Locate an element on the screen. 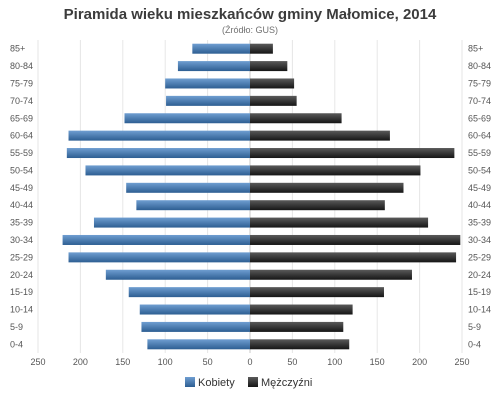 Image resolution: width=500 pixels, height=400 pixels. category-label-left: 65-69 is located at coordinates (21, 118).